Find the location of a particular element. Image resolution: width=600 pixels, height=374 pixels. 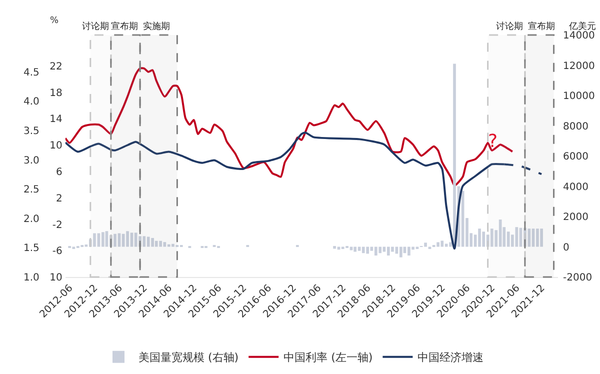

y3-tick-label: -6 is located at coordinates (57, 252).